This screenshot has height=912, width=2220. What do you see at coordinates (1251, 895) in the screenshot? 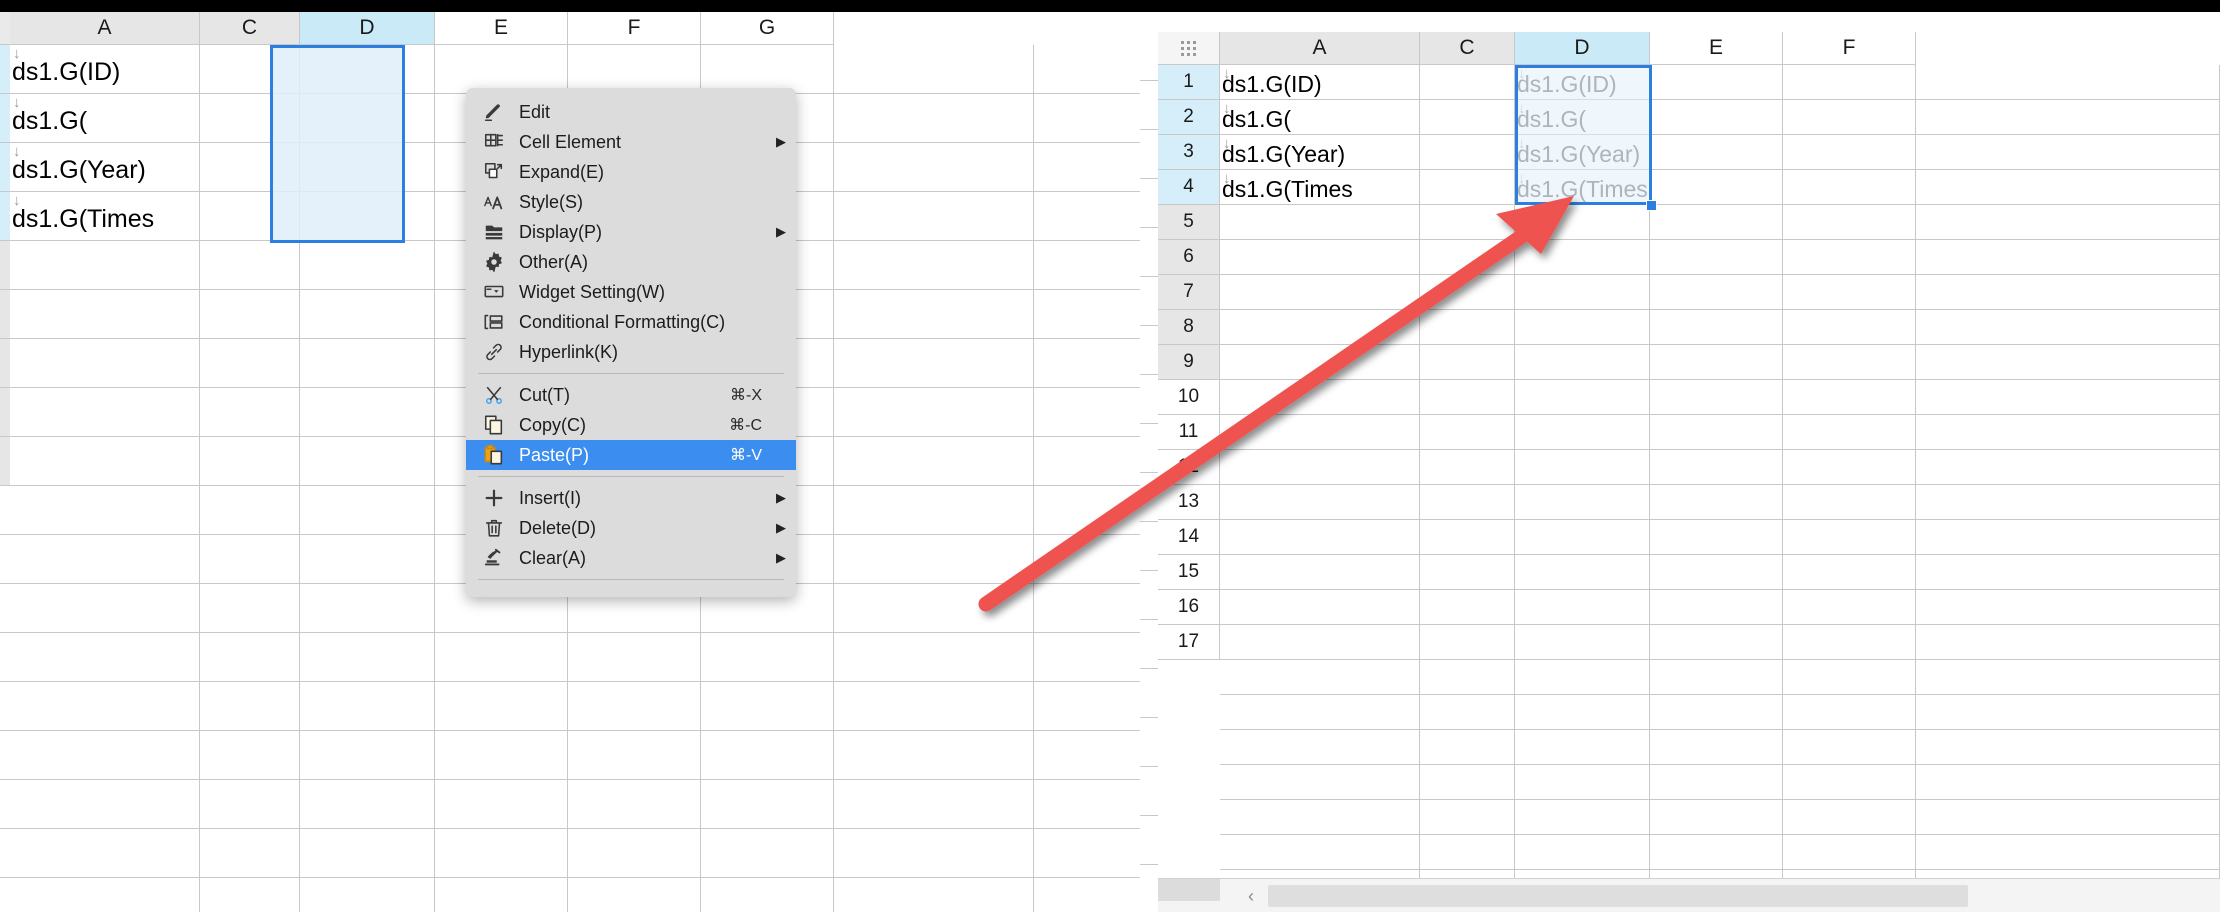
I see `chevron-left-icon: ‹` at bounding box center [1251, 895].